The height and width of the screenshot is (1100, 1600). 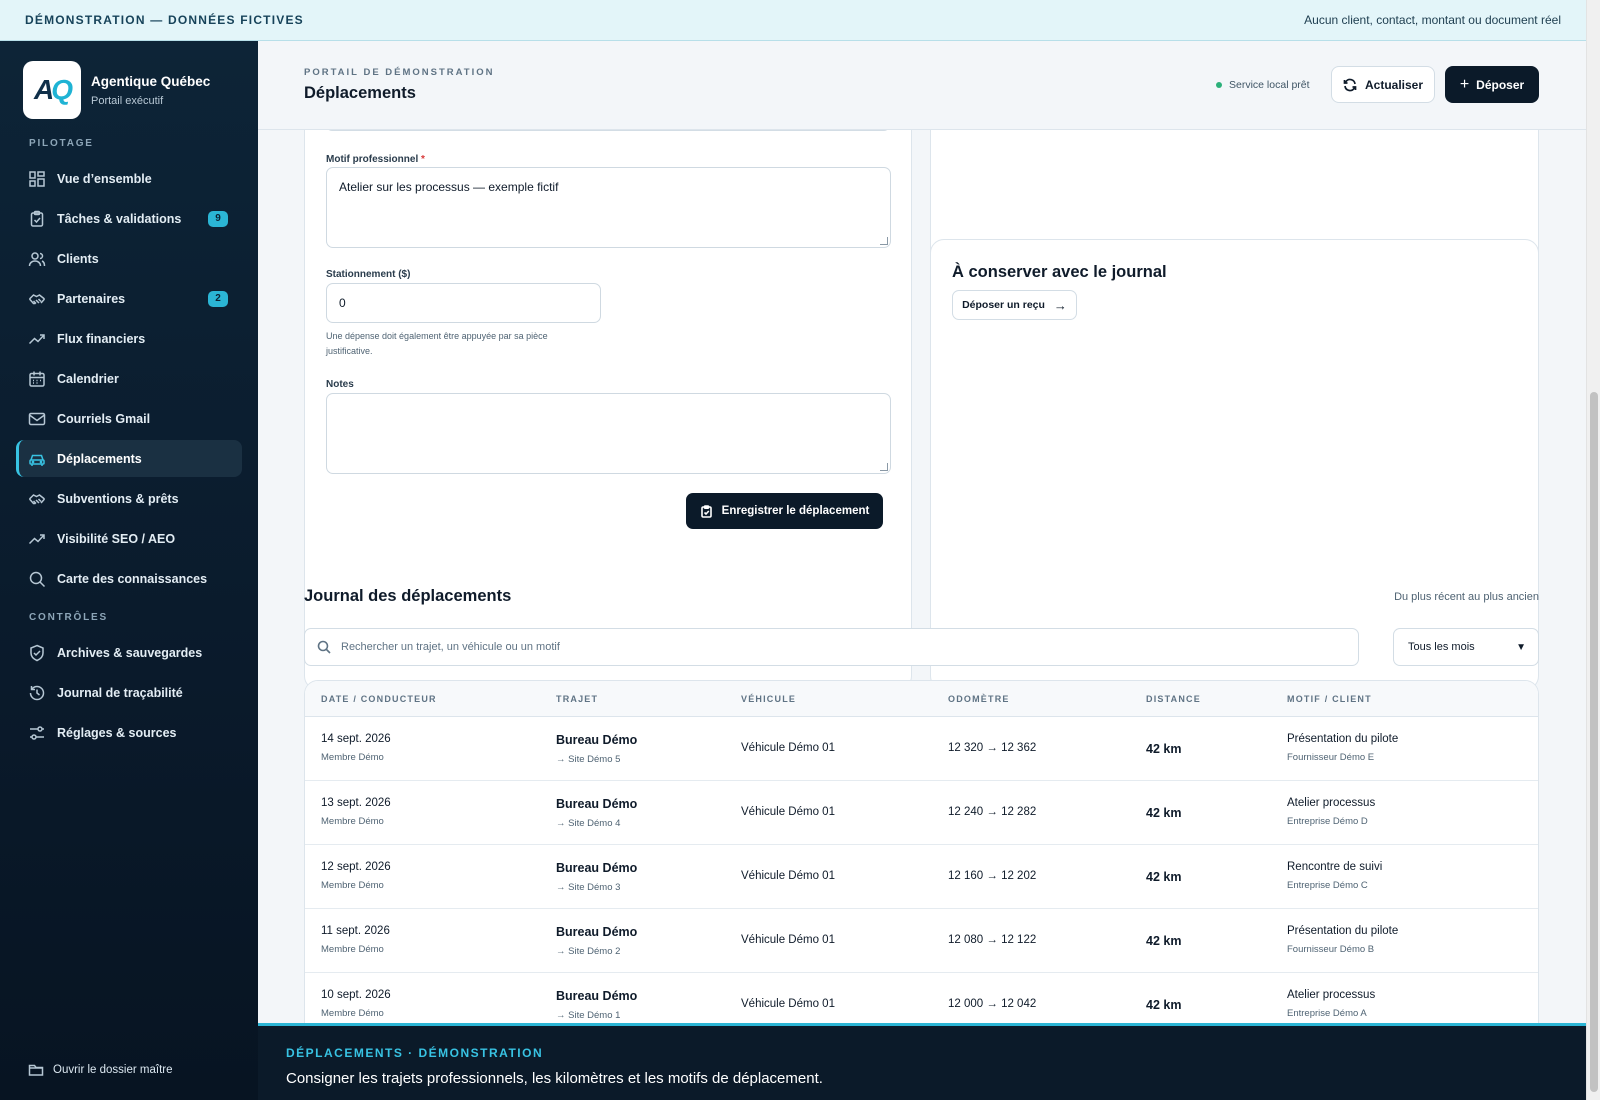 What do you see at coordinates (979, 699) in the screenshot?
I see `column-header: ODOMÈTRE` at bounding box center [979, 699].